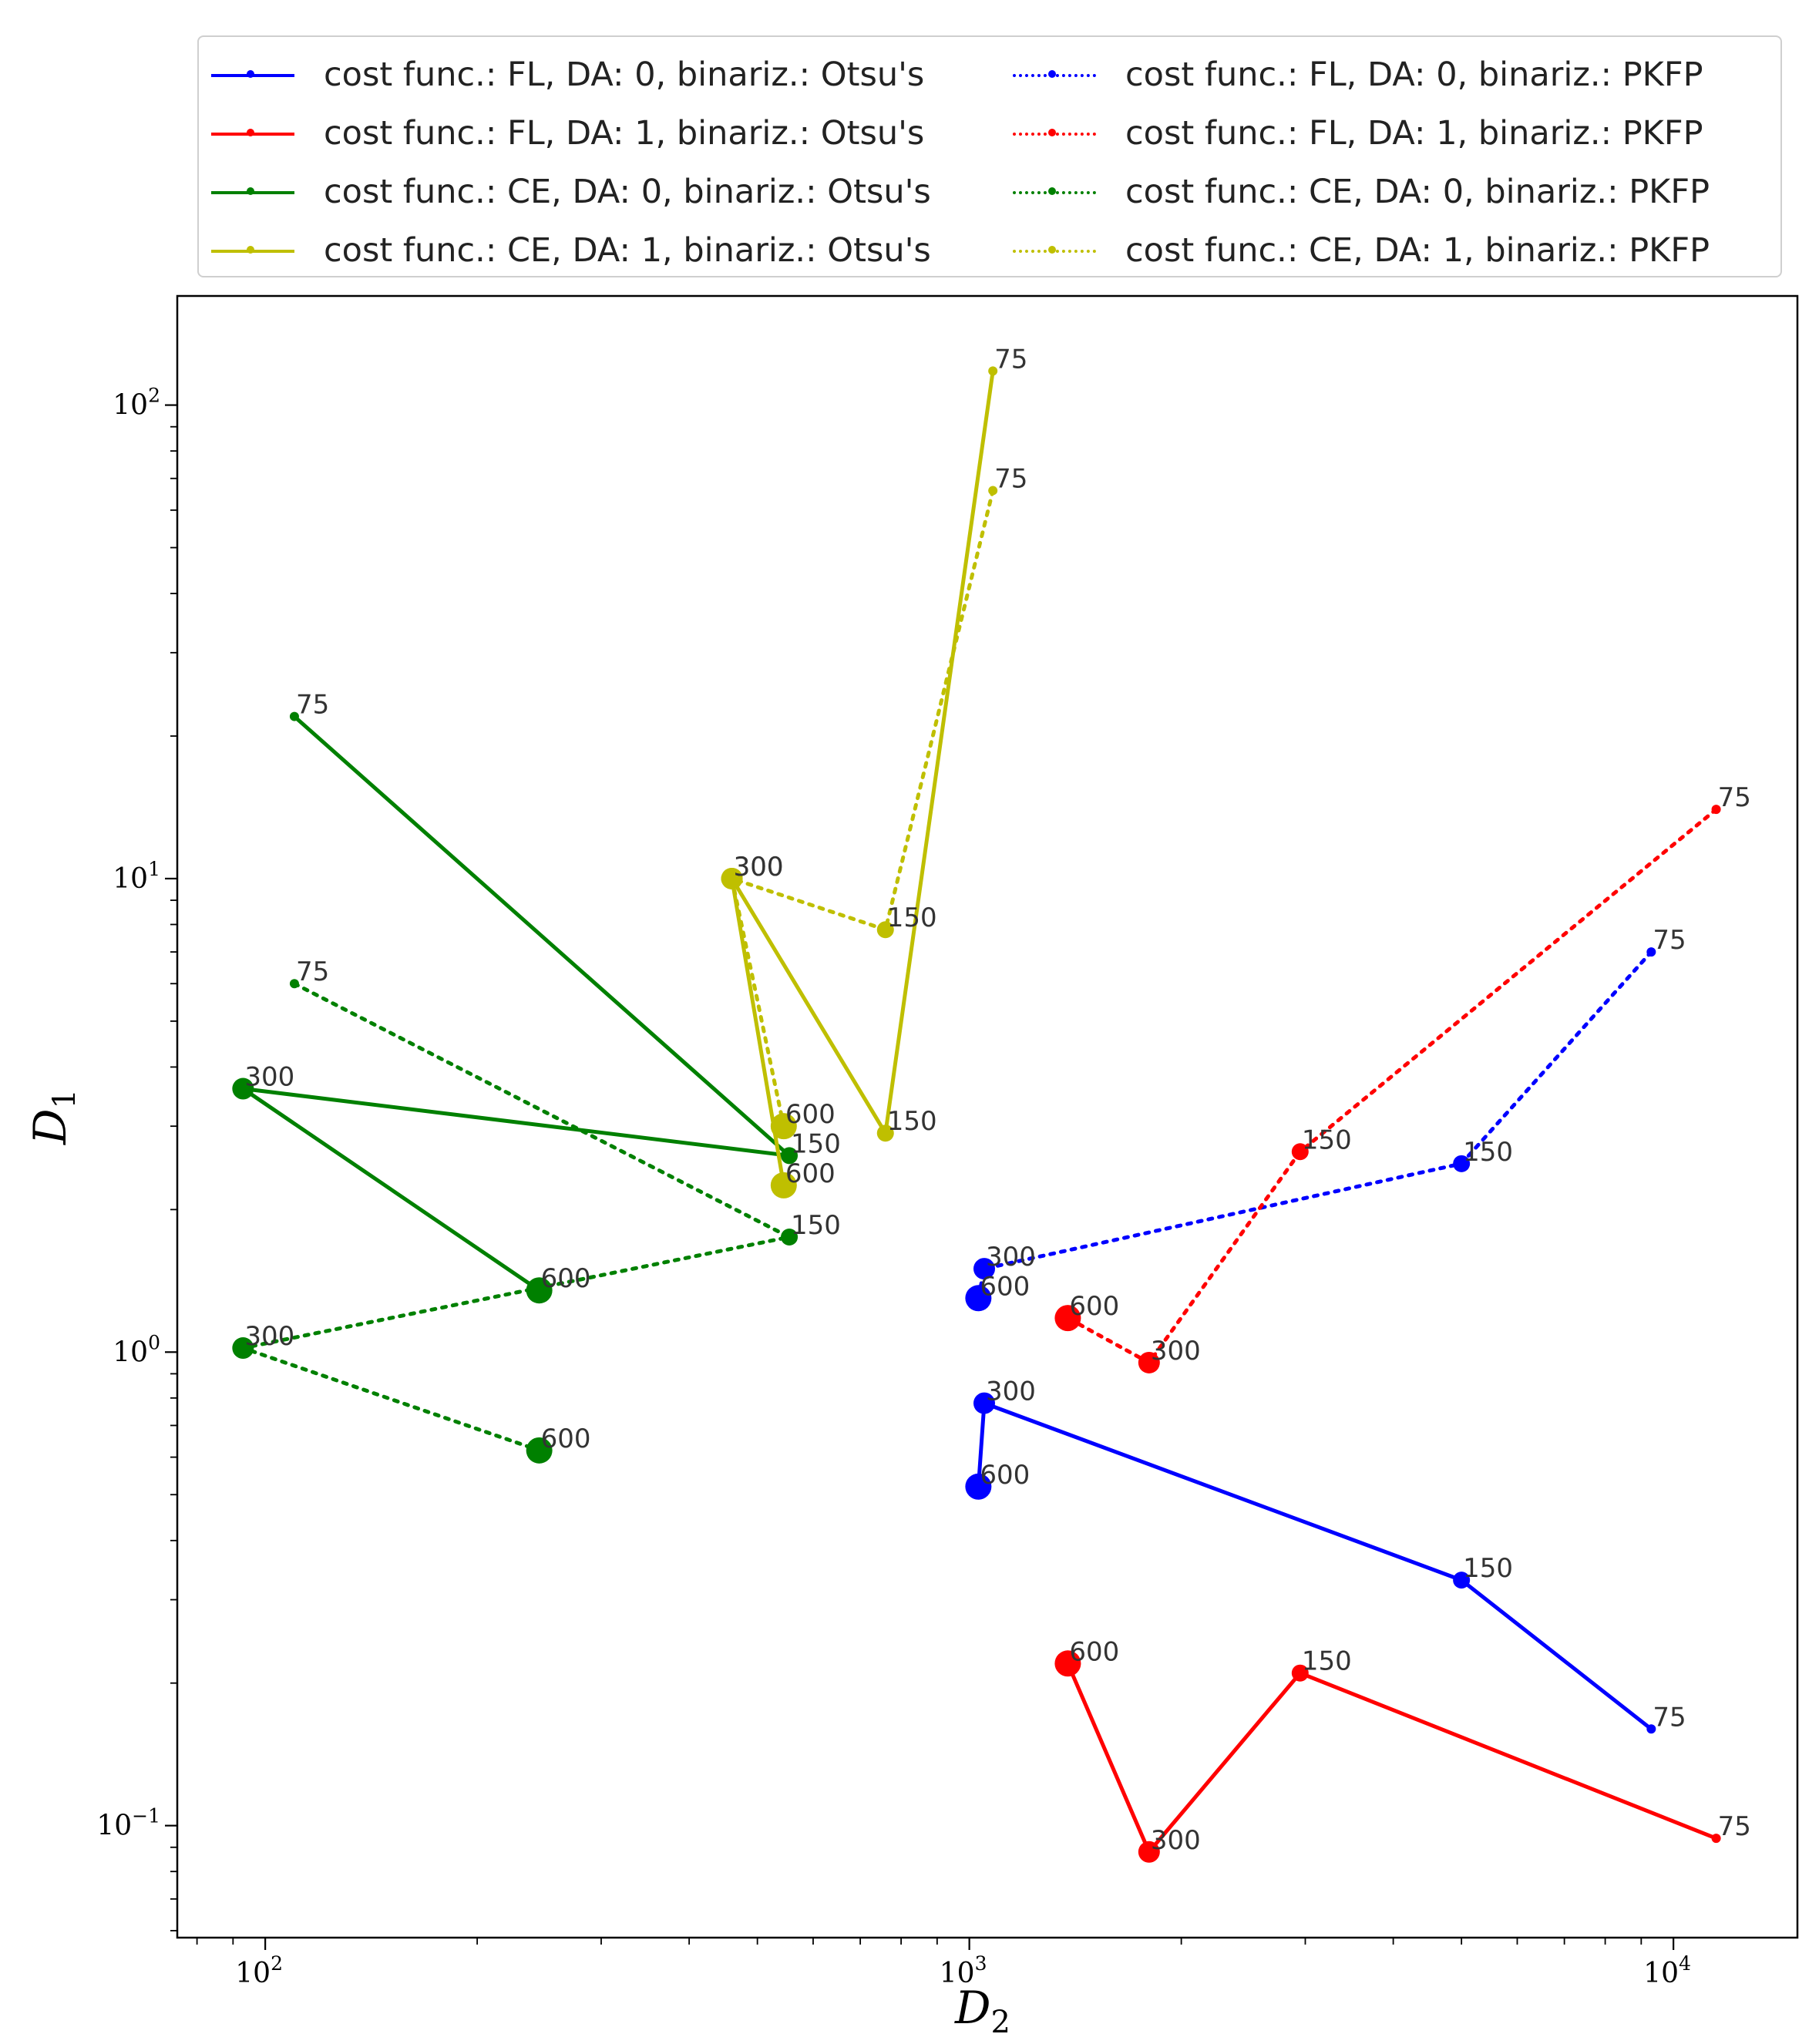  What do you see at coordinates (1685, 1964) in the screenshot?
I see `x-tick-label-exponent: 4` at bounding box center [1685, 1964].